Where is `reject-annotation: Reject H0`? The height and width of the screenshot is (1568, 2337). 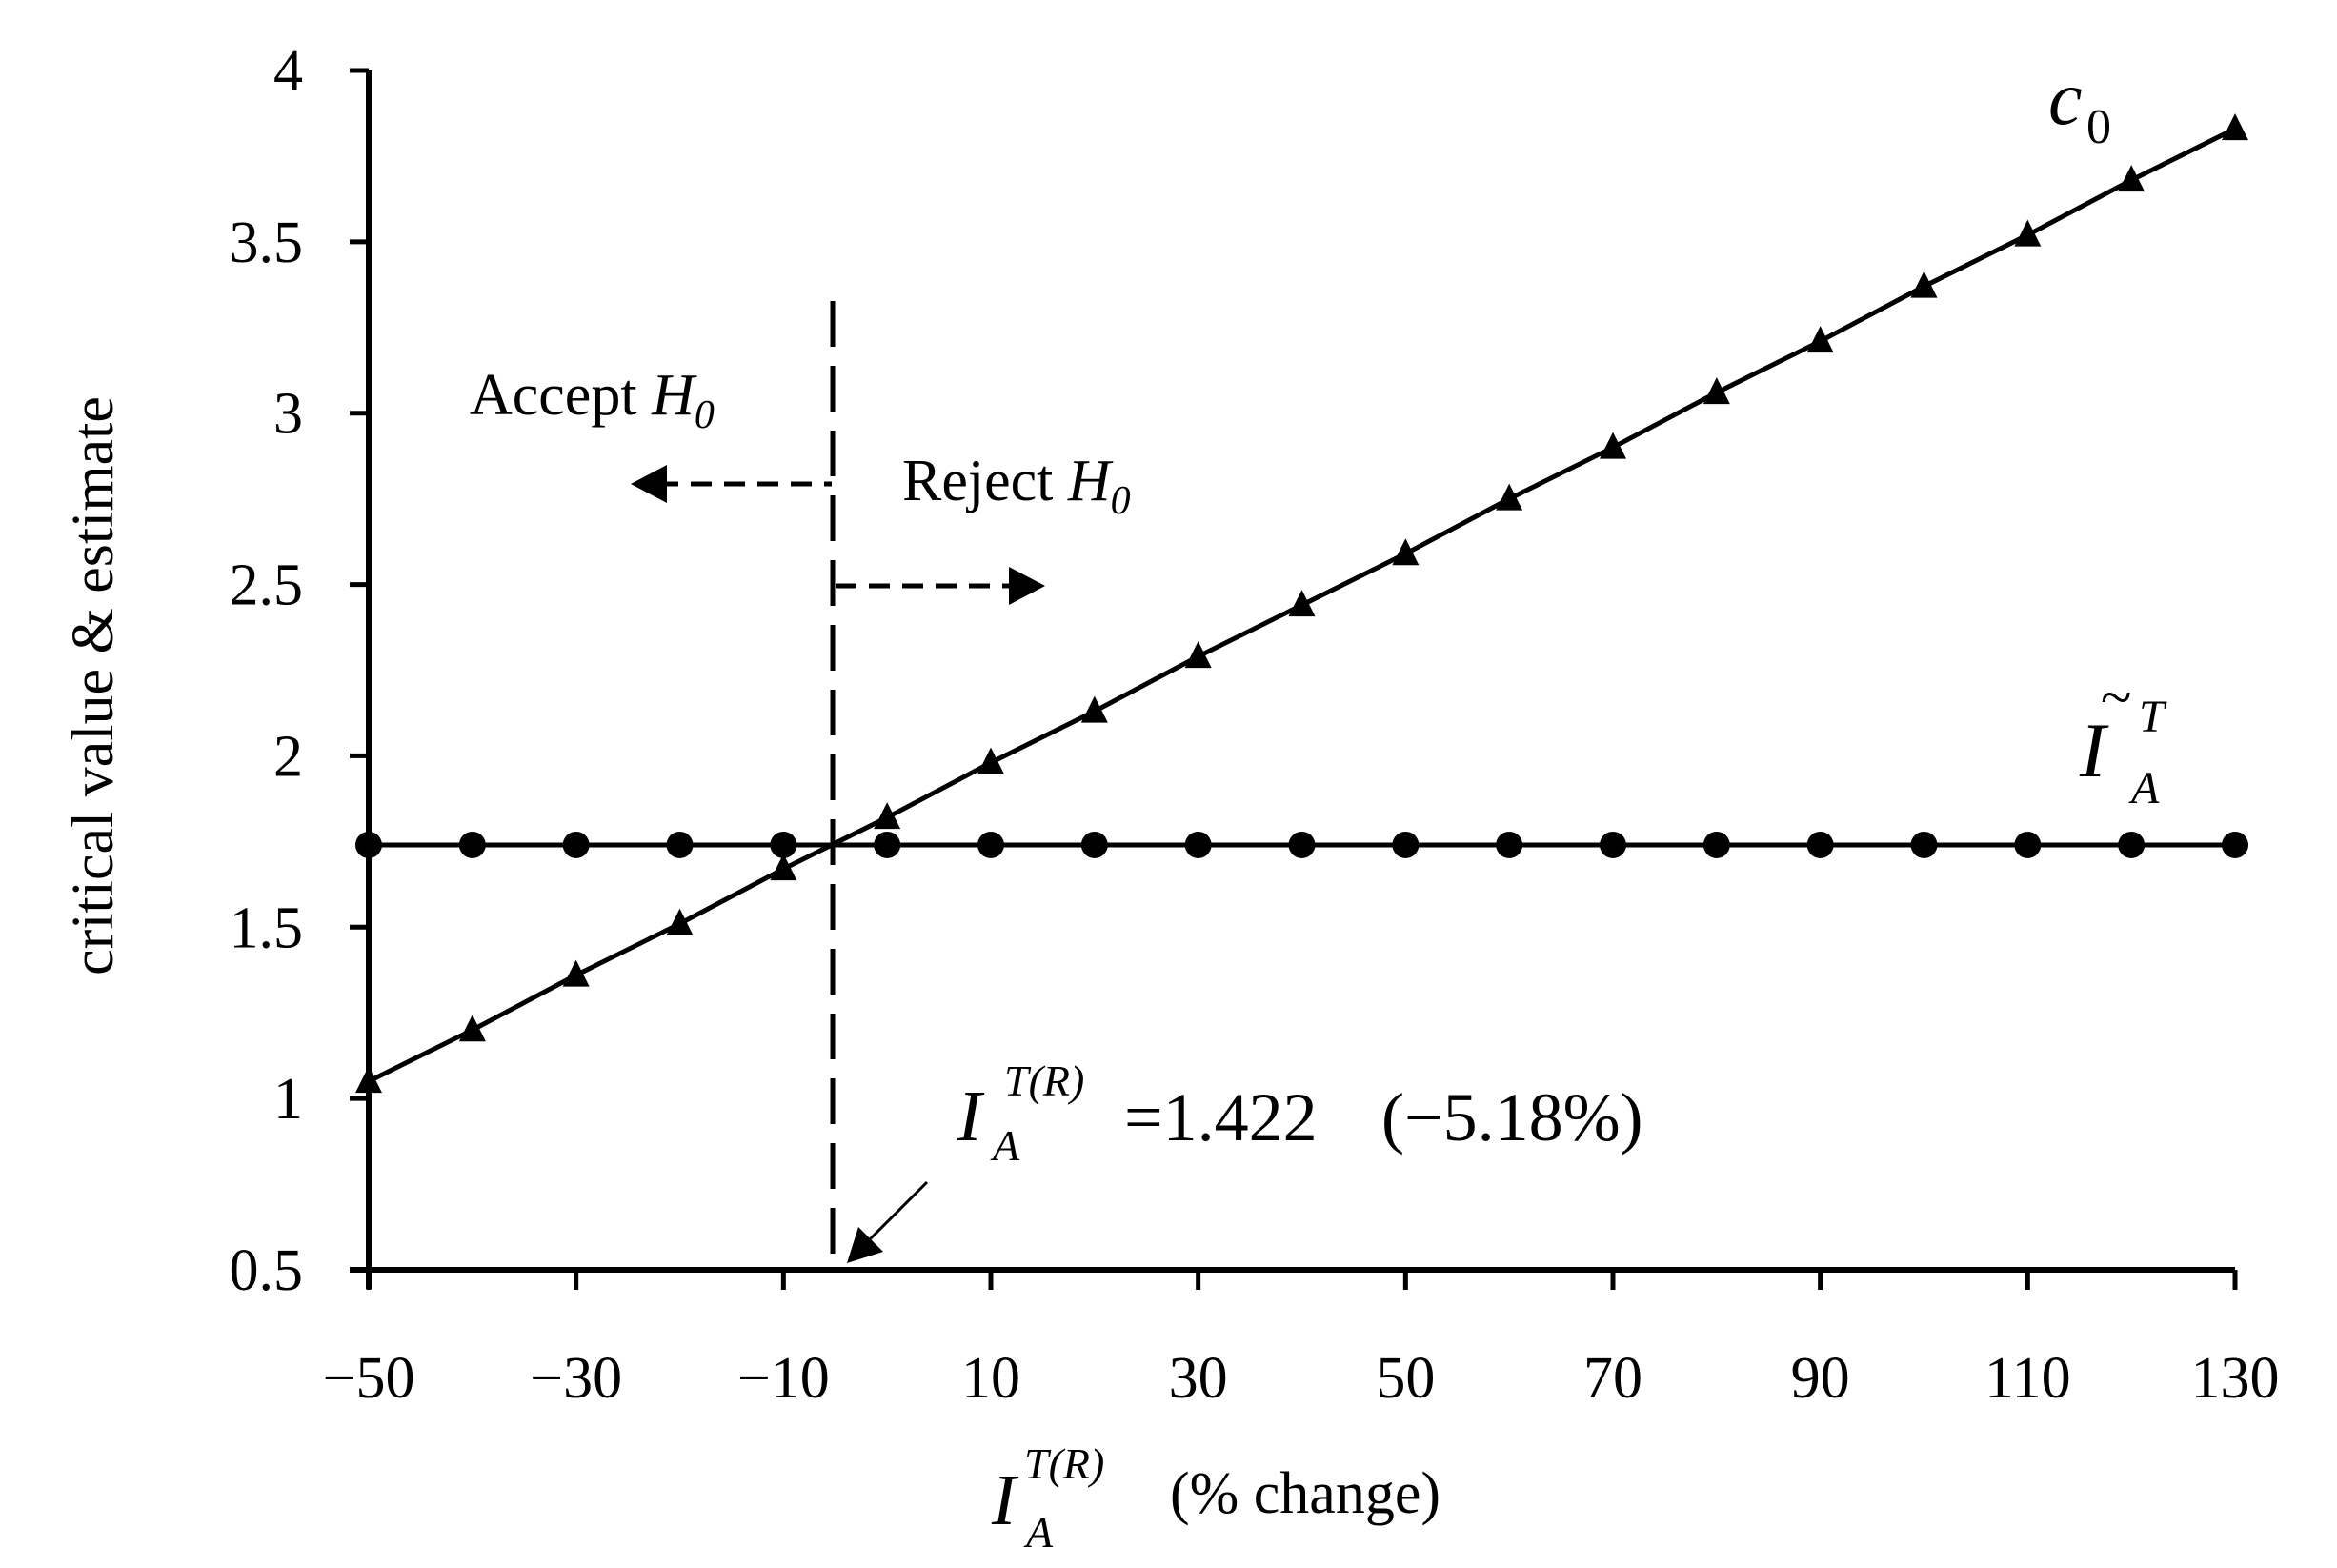 reject-annotation: Reject H0 is located at coordinates (984, 527).